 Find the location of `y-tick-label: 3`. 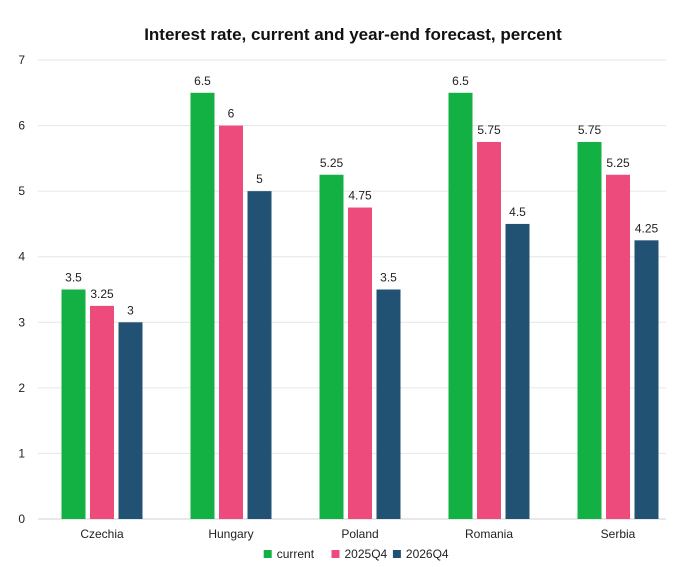

y-tick-label: 3 is located at coordinates (21, 322).